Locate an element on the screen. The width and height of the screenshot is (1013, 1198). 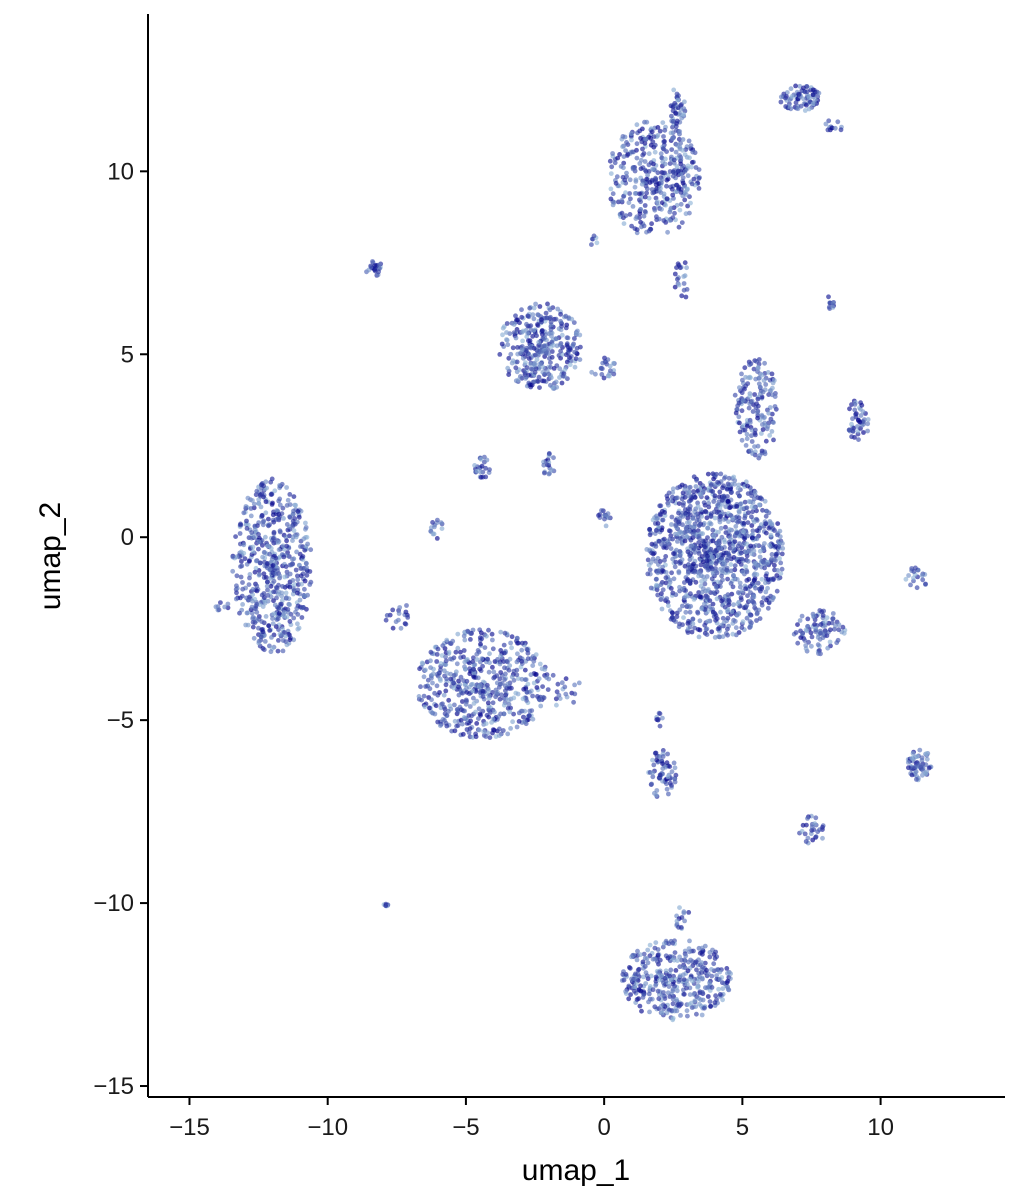
x-tick-label: −10 is located at coordinates (327, 1127).